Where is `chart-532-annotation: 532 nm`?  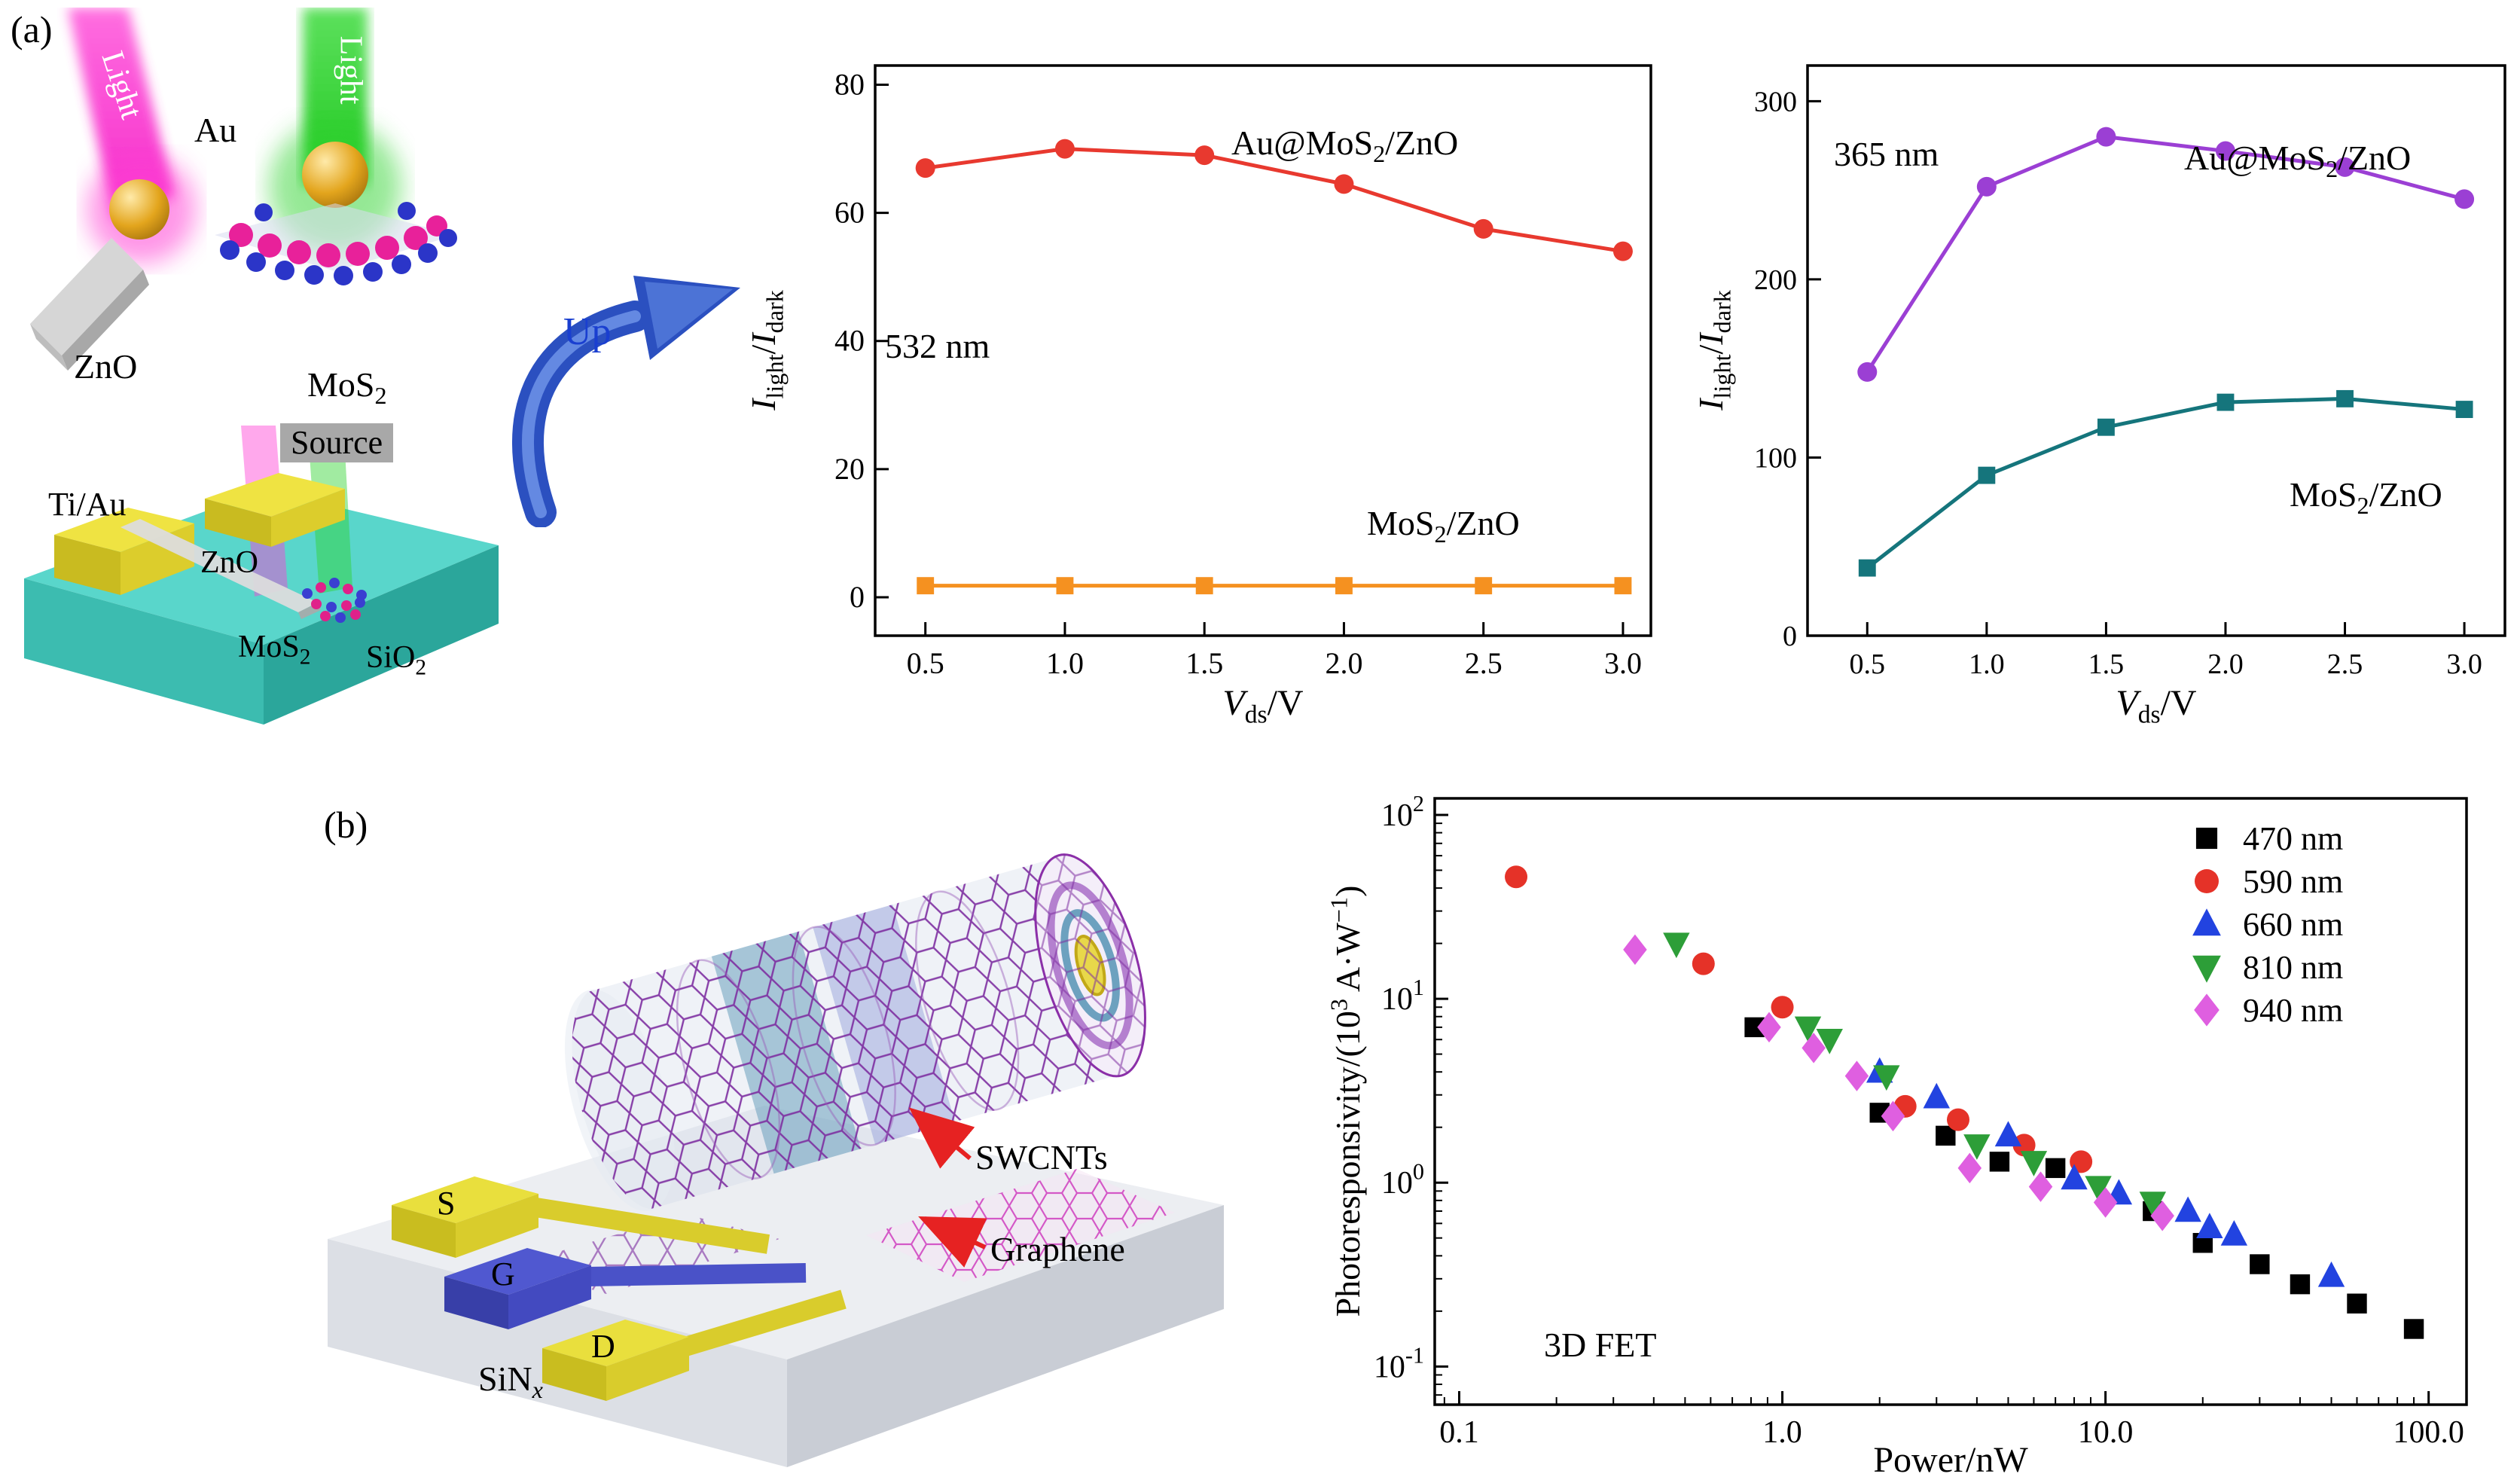
chart-532-annotation: 532 nm is located at coordinates (937, 346).